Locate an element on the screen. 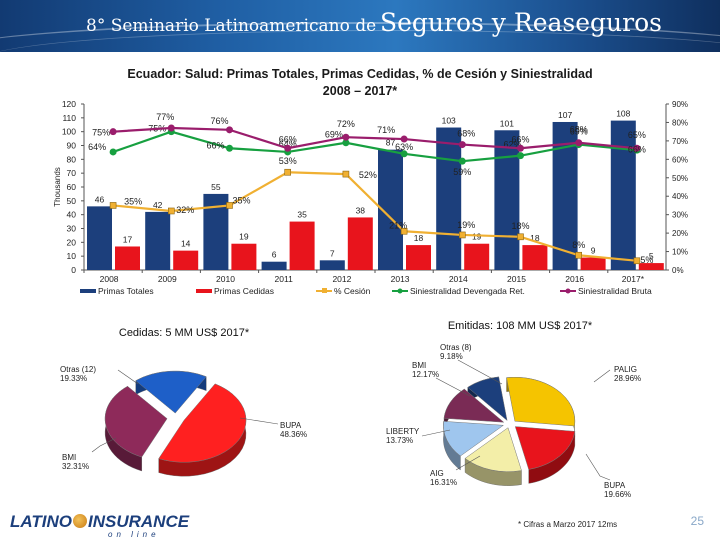  series-line is located at coordinates (375, 138).